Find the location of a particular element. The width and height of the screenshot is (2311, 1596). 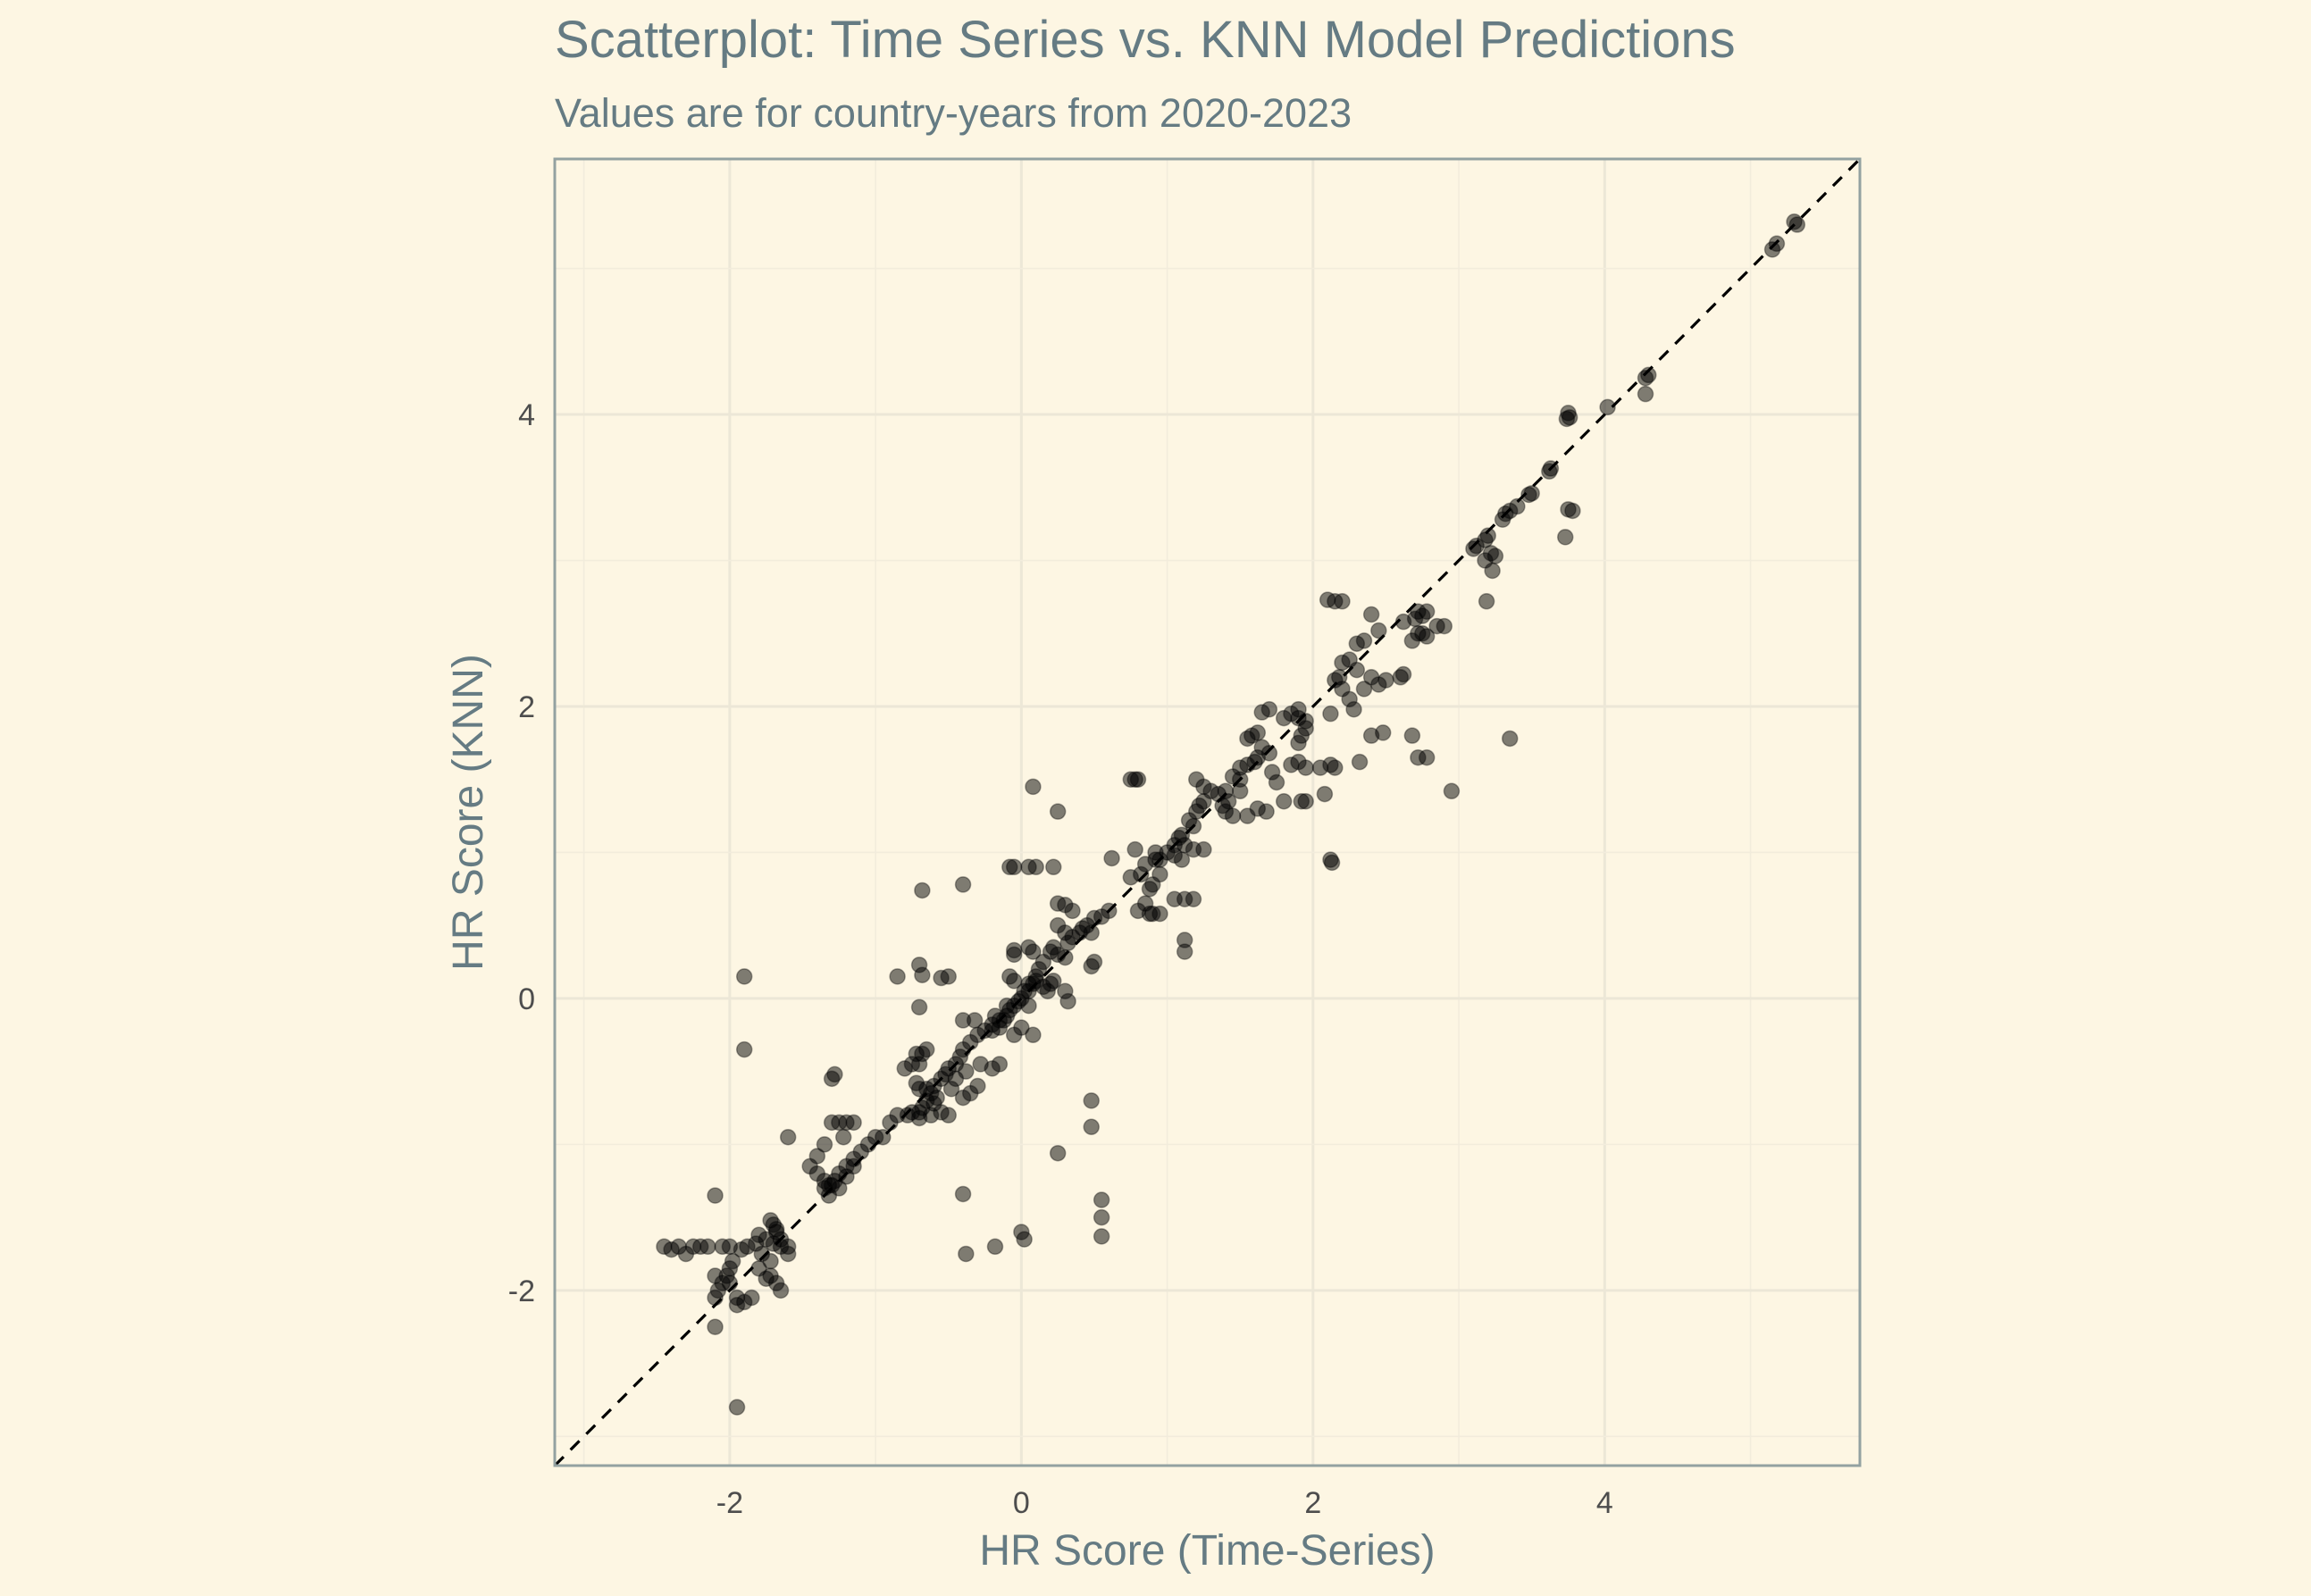

y-tick-label: 4 is located at coordinates (526, 415).